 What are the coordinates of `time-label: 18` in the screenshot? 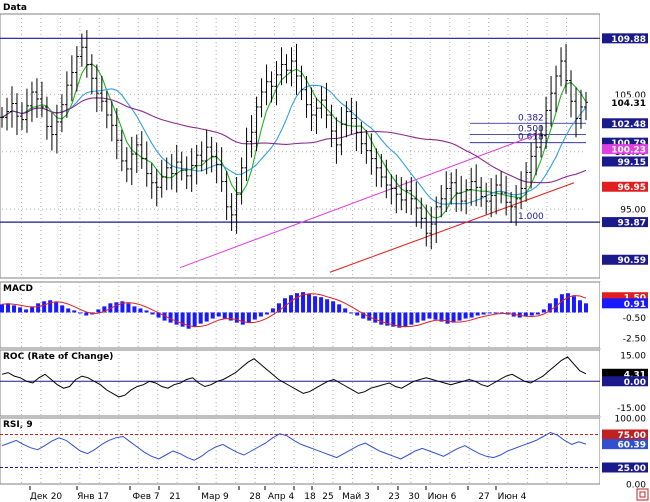 It's located at (310, 497).